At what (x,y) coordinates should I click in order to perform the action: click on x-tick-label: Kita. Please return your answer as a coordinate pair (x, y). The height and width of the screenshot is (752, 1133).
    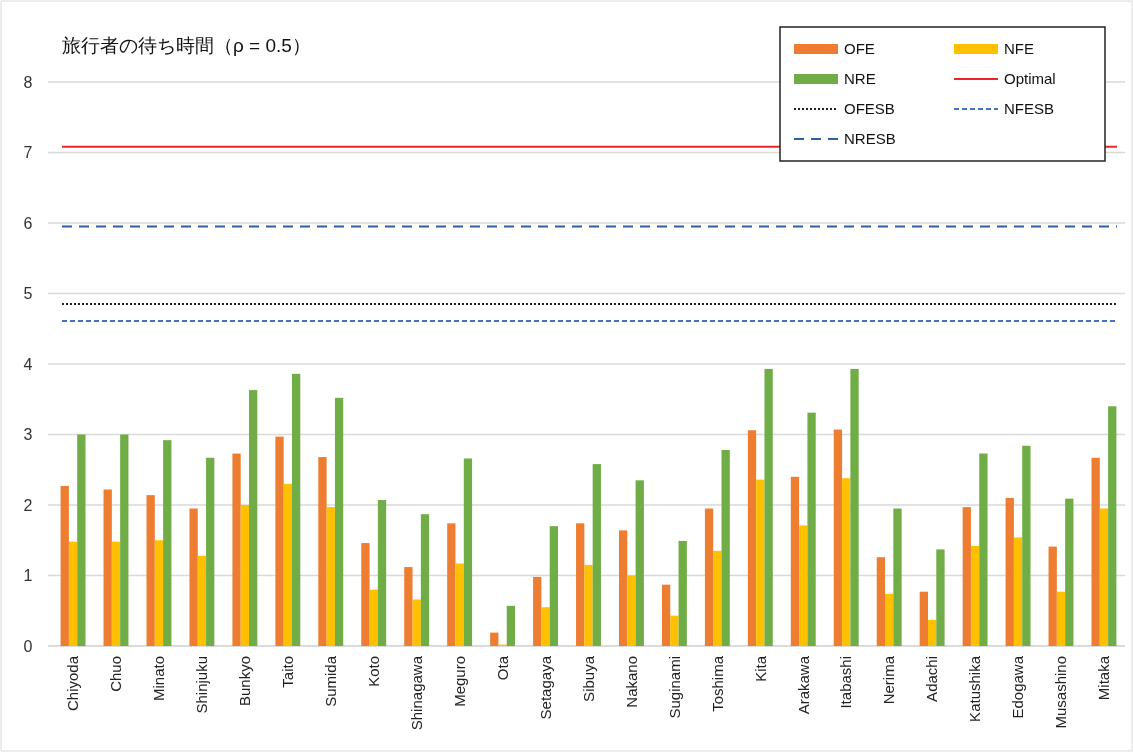
    Looking at the image, I should click on (760, 668).